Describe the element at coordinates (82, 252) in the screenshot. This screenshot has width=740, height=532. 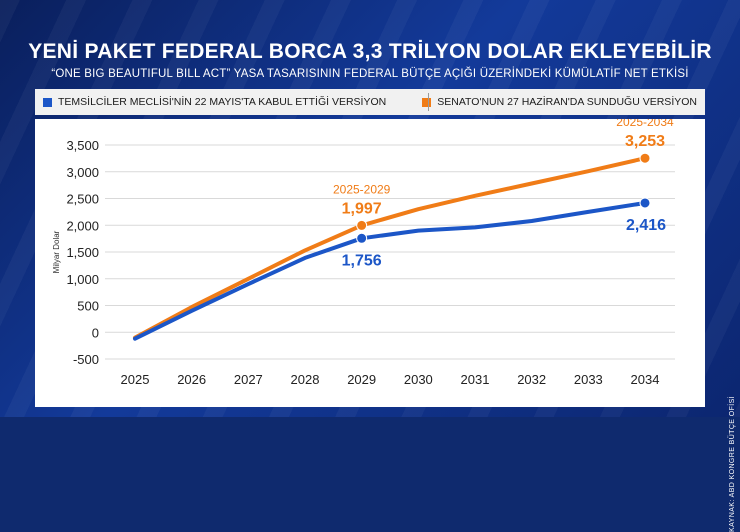
I see `y-tick-label: 1,500` at that location.